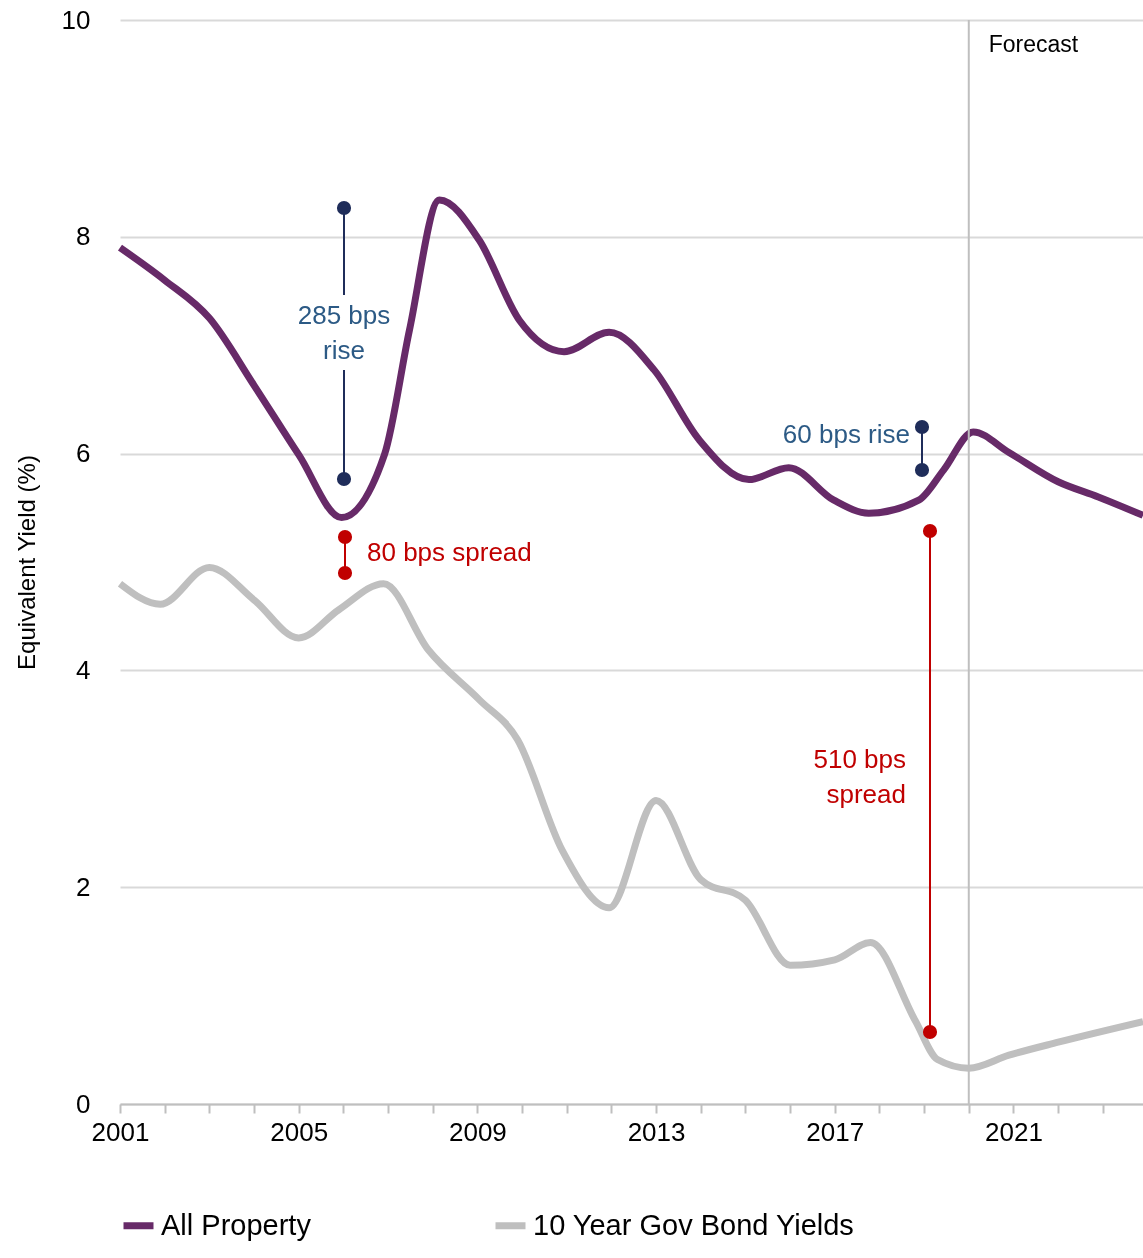 The height and width of the screenshot is (1258, 1143). Describe the element at coordinates (859, 776) in the screenshot. I see `annotation: 510 bps spread` at that location.